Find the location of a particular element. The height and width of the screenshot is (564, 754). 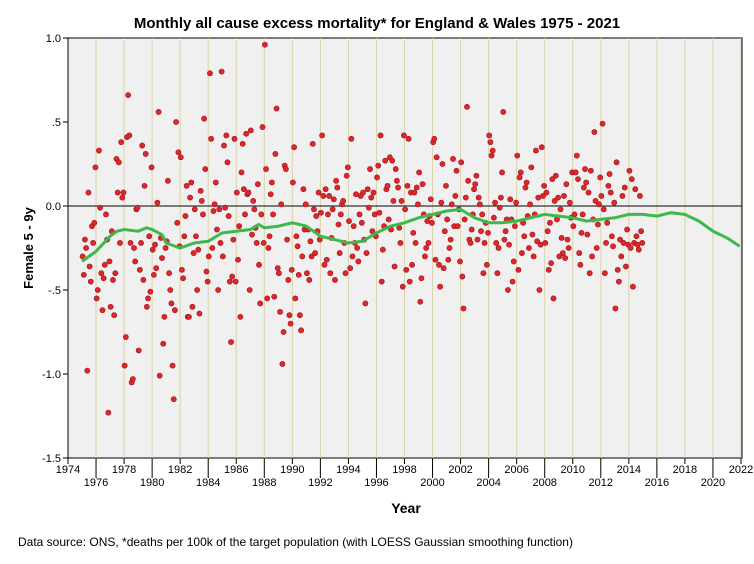

x-tick-label: 1978 is located at coordinates (124, 470).